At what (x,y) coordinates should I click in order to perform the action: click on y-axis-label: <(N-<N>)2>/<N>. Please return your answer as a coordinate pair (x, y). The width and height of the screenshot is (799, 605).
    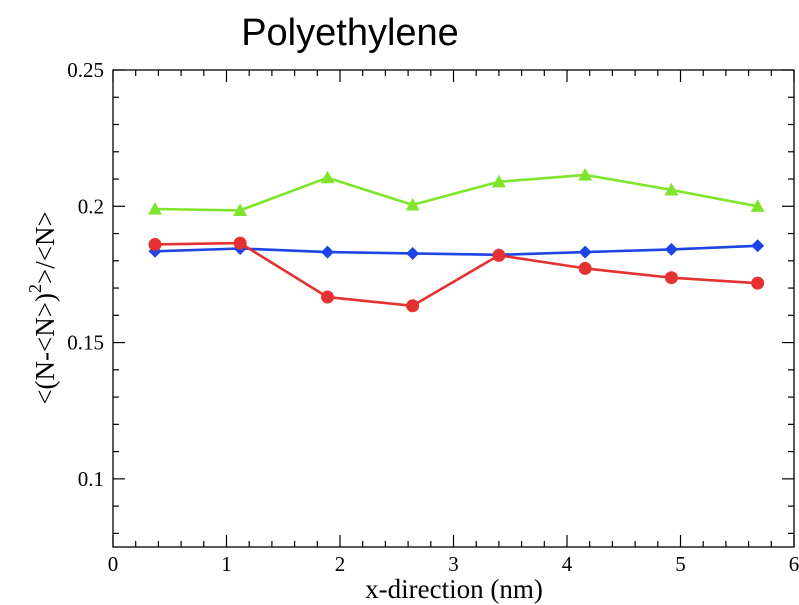
    Looking at the image, I should click on (42, 307).